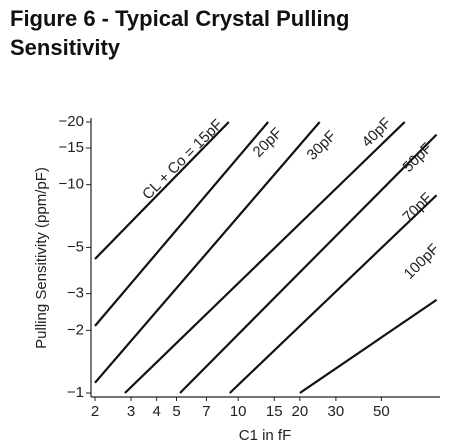 The width and height of the screenshot is (473, 446). Describe the element at coordinates (238, 411) in the screenshot. I see `x-tick-label: 10` at that location.